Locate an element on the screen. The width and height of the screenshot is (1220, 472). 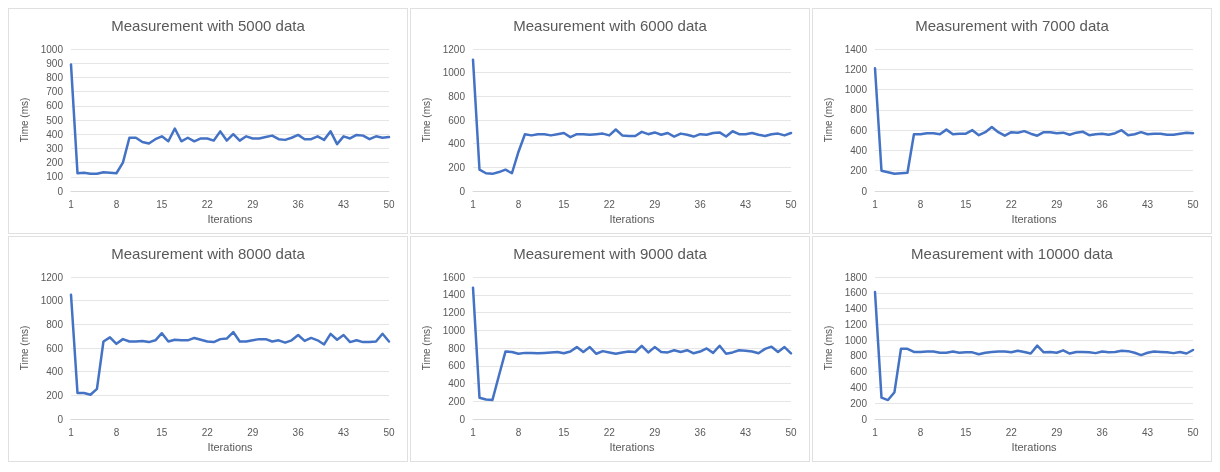
chart-title: Measurement with 9000 data is located at coordinates (610, 253).